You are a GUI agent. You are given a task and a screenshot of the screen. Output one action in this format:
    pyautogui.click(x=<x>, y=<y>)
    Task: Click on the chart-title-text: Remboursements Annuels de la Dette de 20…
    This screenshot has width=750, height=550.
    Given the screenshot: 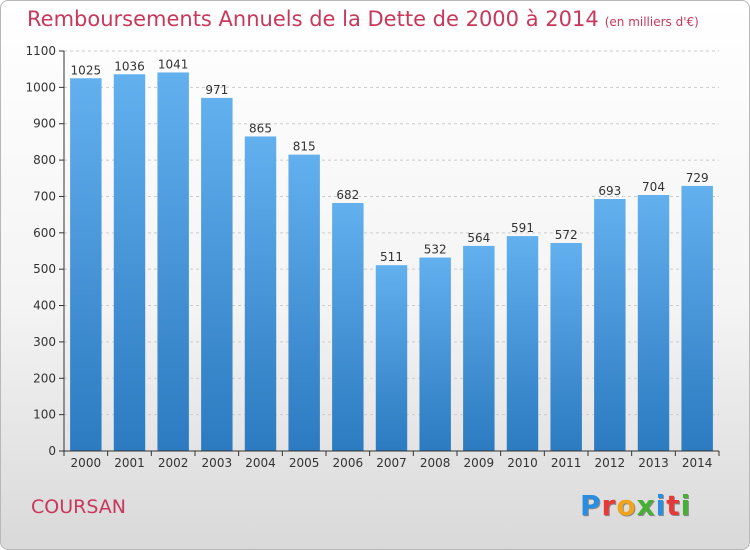 What is the action you would take?
    pyautogui.click(x=313, y=19)
    